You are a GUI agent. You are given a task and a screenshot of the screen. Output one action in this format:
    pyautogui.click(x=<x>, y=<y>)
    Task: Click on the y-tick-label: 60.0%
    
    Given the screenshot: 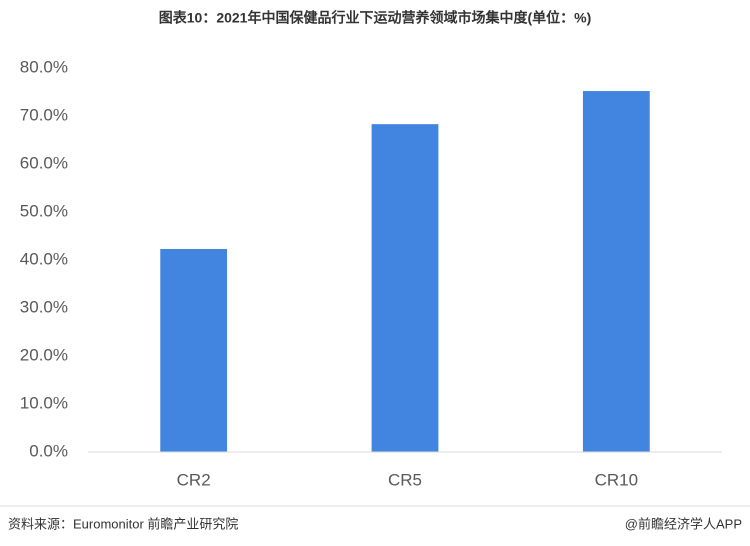 What is the action you would take?
    pyautogui.click(x=44, y=162)
    